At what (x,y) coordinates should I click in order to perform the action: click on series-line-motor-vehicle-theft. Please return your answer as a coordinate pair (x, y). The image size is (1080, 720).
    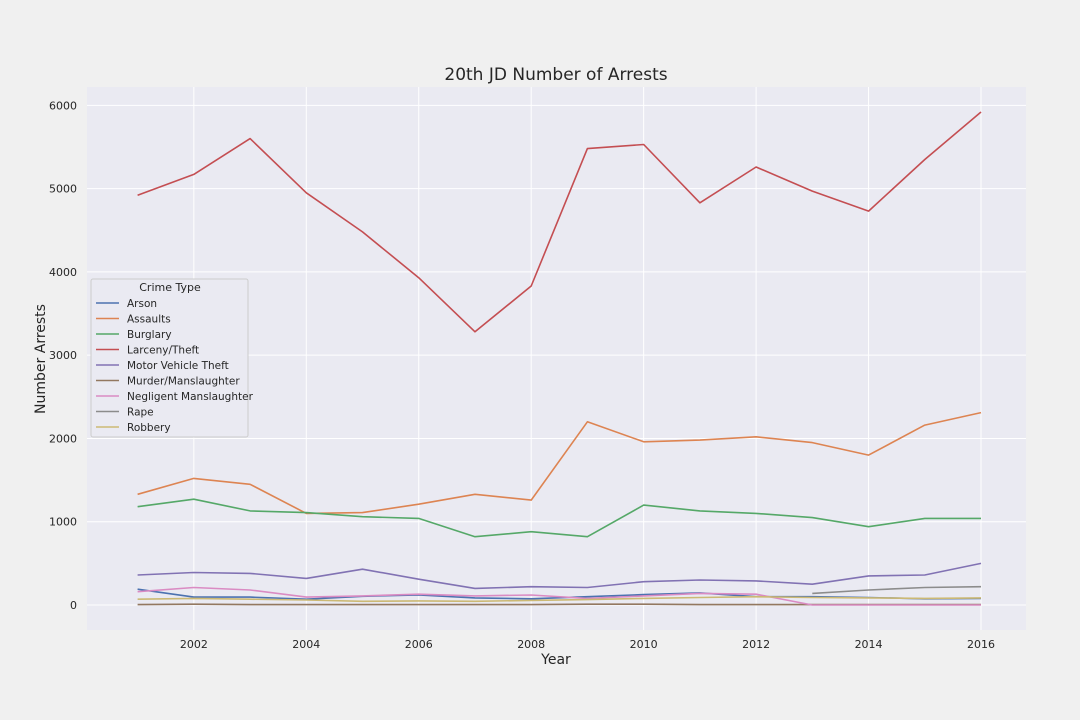
    Looking at the image, I should click on (559, 576).